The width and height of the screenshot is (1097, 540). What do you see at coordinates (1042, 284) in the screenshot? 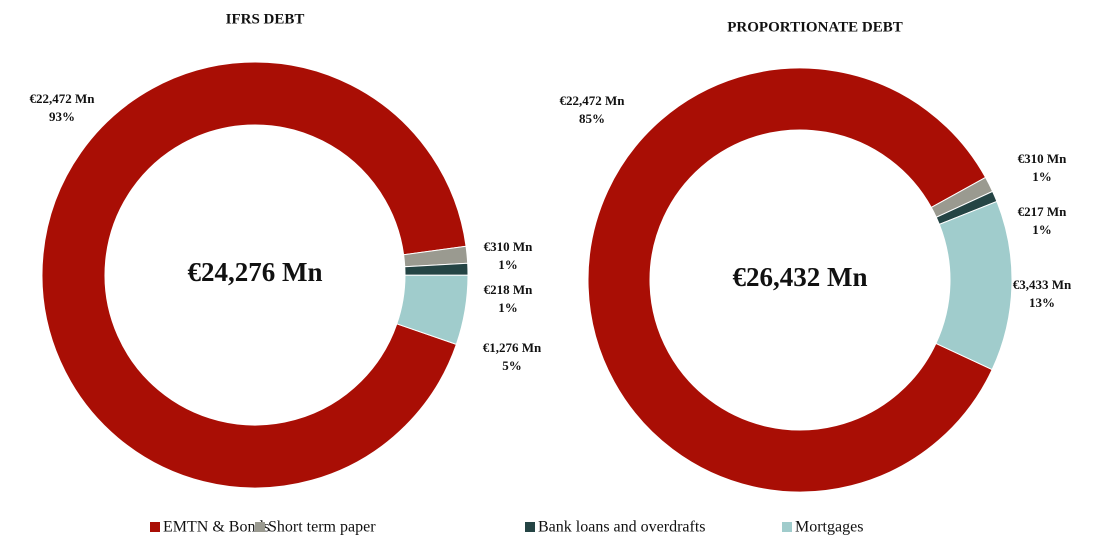
I see `value-label: €3,433 Mn` at bounding box center [1042, 284].